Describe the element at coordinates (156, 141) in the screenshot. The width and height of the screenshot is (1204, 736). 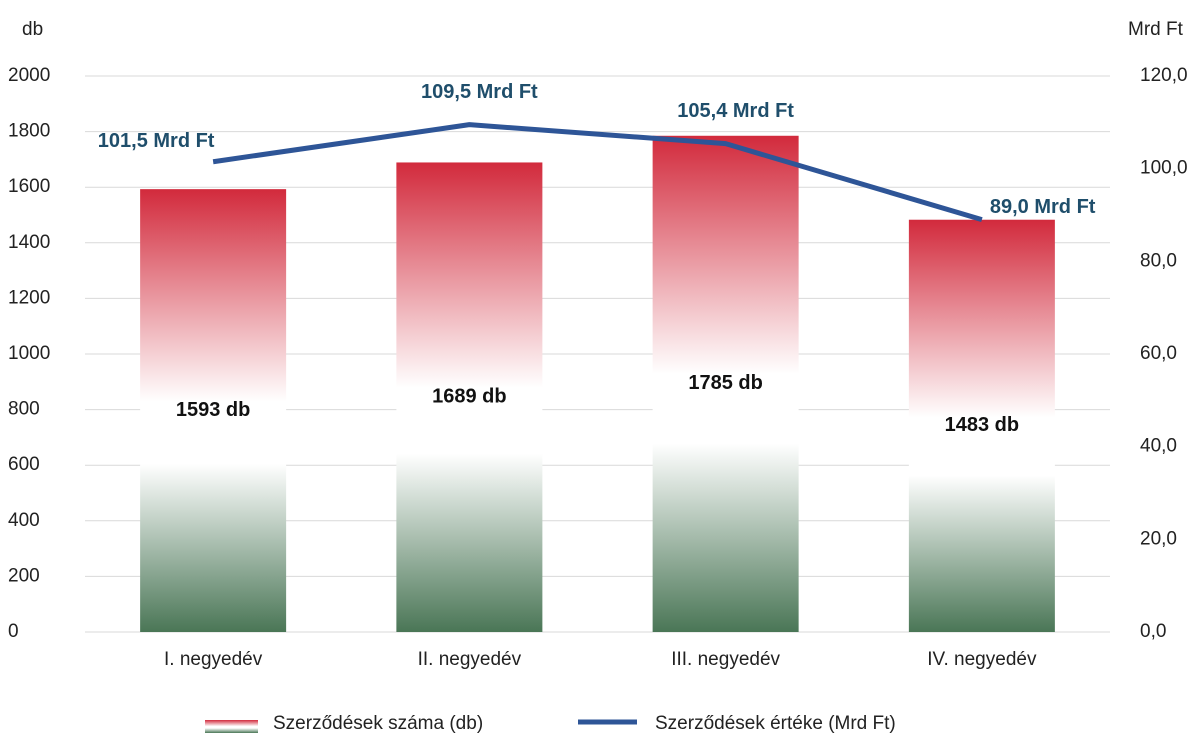
I see `line-value-label: 101,5 Mrd Ft` at that location.